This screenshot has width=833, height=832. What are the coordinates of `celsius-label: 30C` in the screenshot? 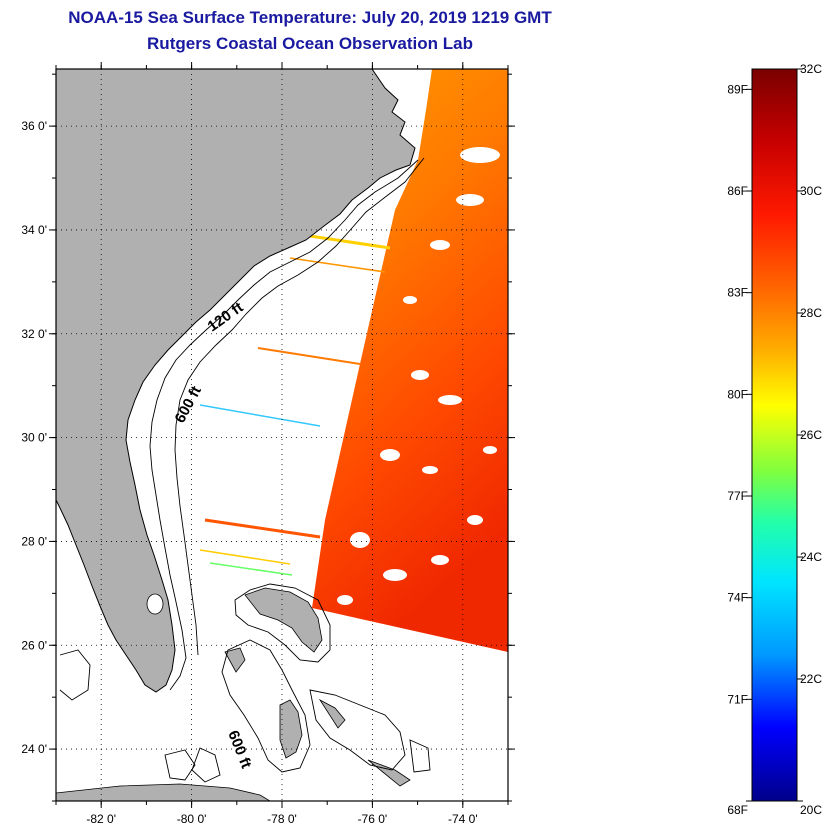 It's located at (811, 191).